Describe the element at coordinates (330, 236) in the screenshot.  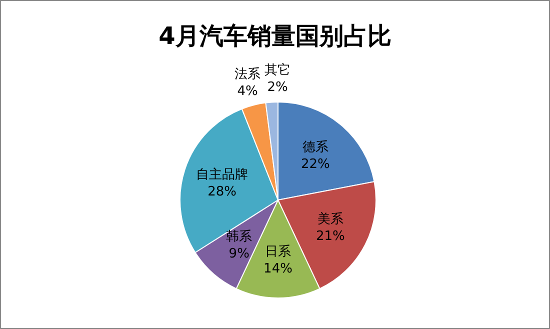
I see `data-label: 21%` at that location.